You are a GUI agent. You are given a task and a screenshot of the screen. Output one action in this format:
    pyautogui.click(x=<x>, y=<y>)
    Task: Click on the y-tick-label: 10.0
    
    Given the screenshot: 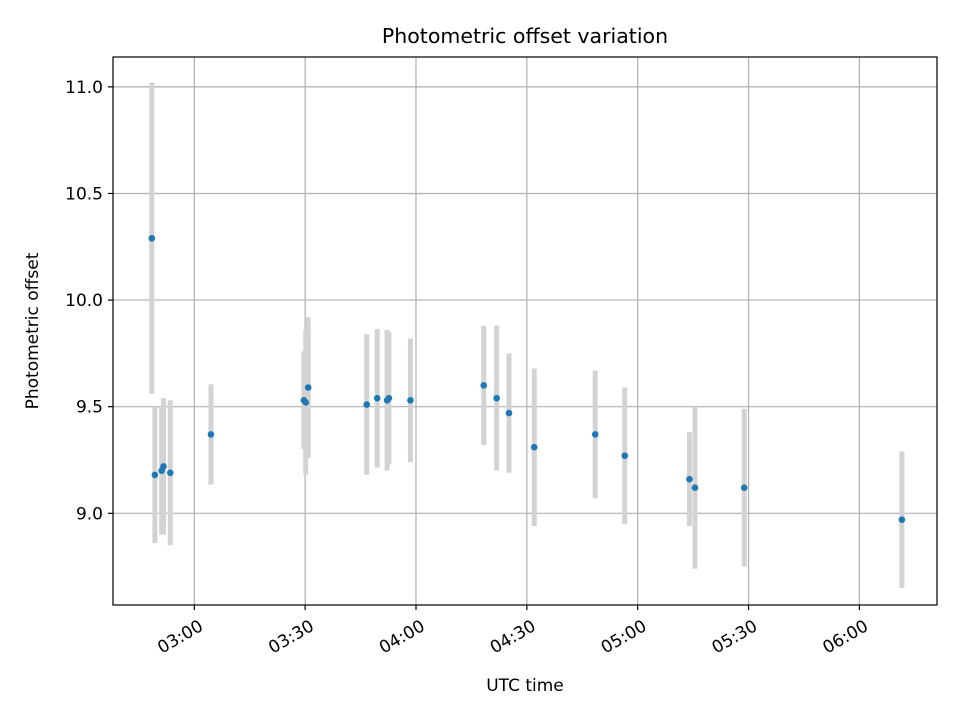 What is the action you would take?
    pyautogui.click(x=84, y=301)
    